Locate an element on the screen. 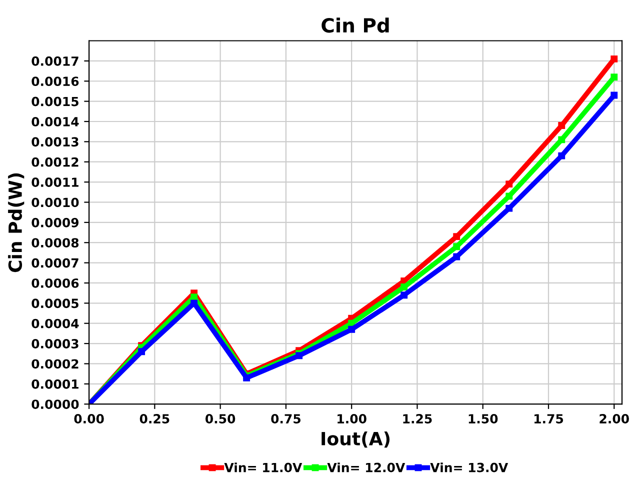 Image resolution: width=636 pixels, height=491 pixels. legend-label: Vin= 12.0V is located at coordinates (366, 467).